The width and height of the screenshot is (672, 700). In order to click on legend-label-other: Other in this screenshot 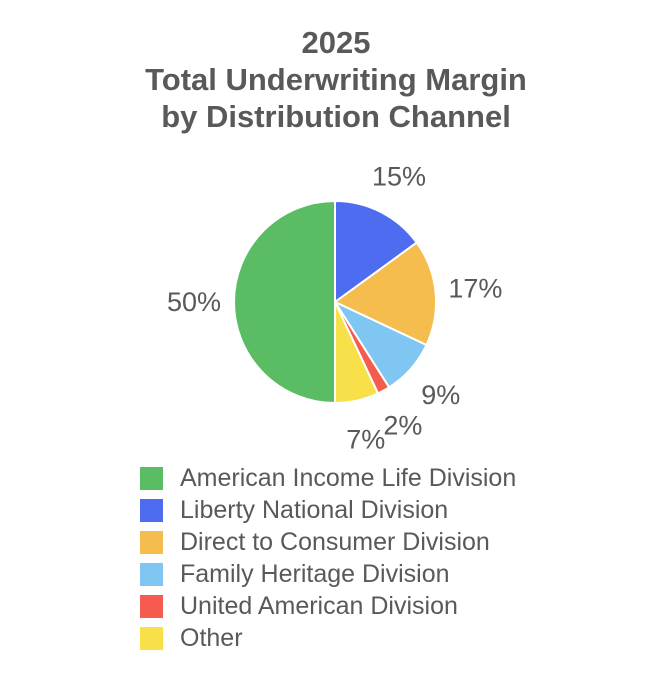, I will do `click(211, 638)`.